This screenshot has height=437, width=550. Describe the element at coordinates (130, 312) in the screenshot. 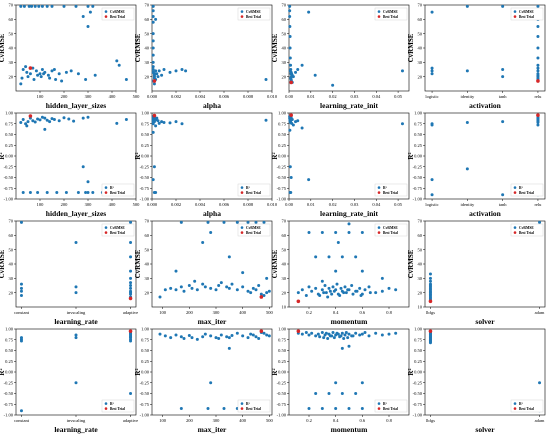

I see `x-tick-label: adaptive` at that location.